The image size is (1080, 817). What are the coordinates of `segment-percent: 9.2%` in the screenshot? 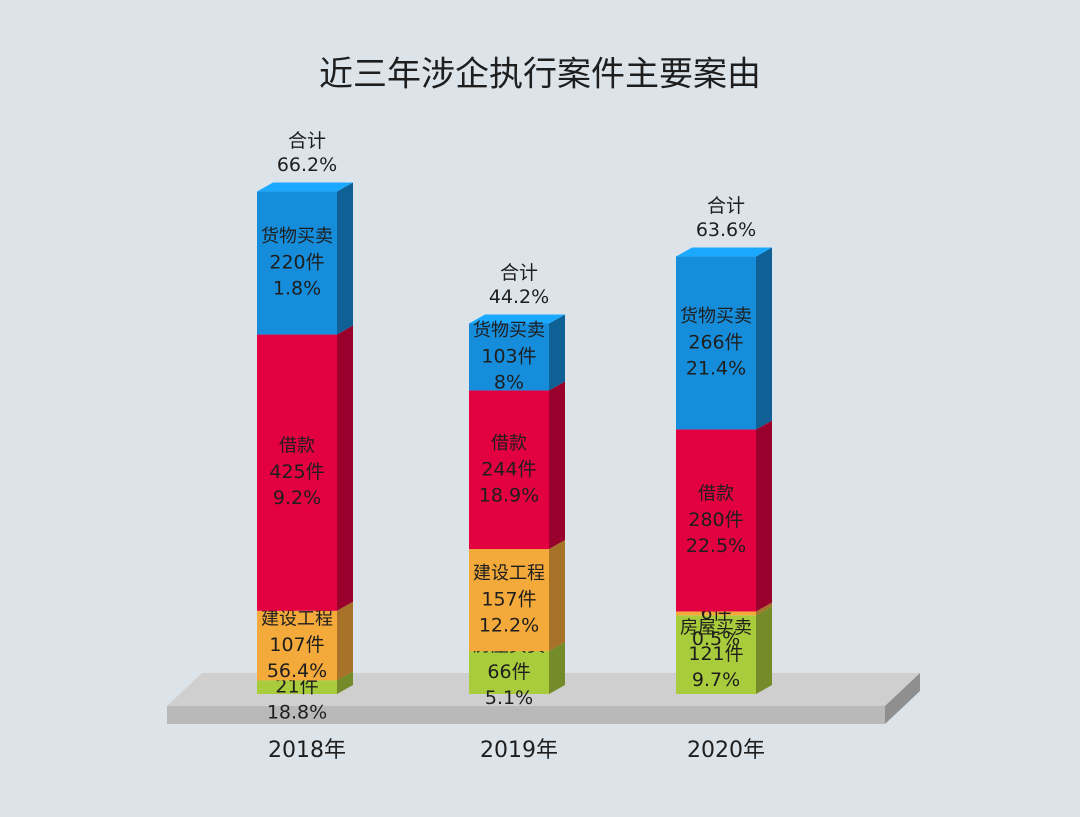 It's located at (297, 498).